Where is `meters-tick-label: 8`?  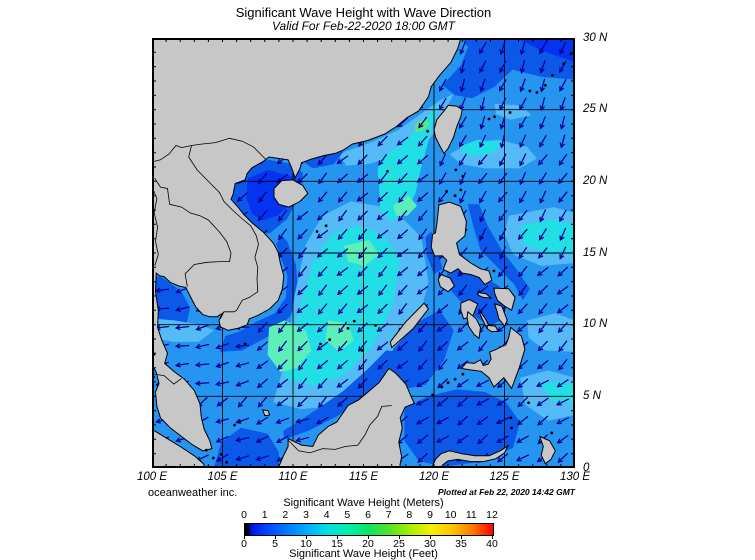 meters-tick-label: 8 is located at coordinates (409, 515).